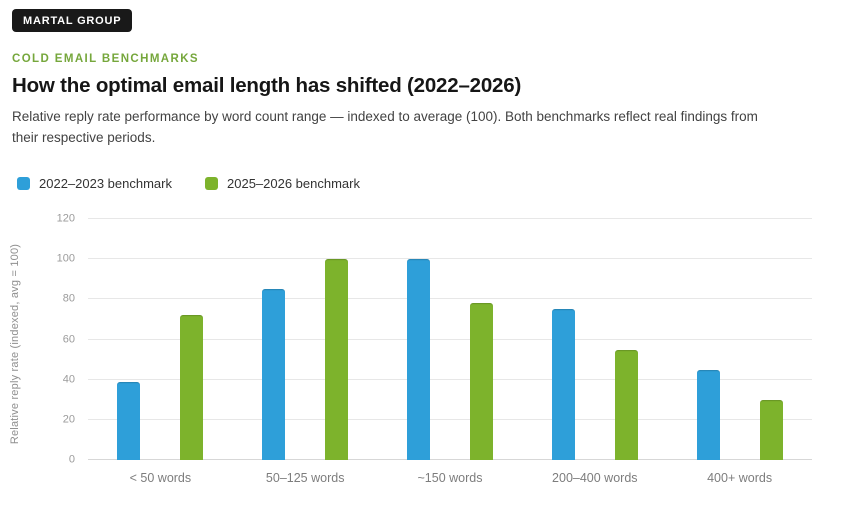 Image resolution: width=846 pixels, height=515 pixels. I want to click on legend-label: 2025–2026 benchmark, so click(293, 183).